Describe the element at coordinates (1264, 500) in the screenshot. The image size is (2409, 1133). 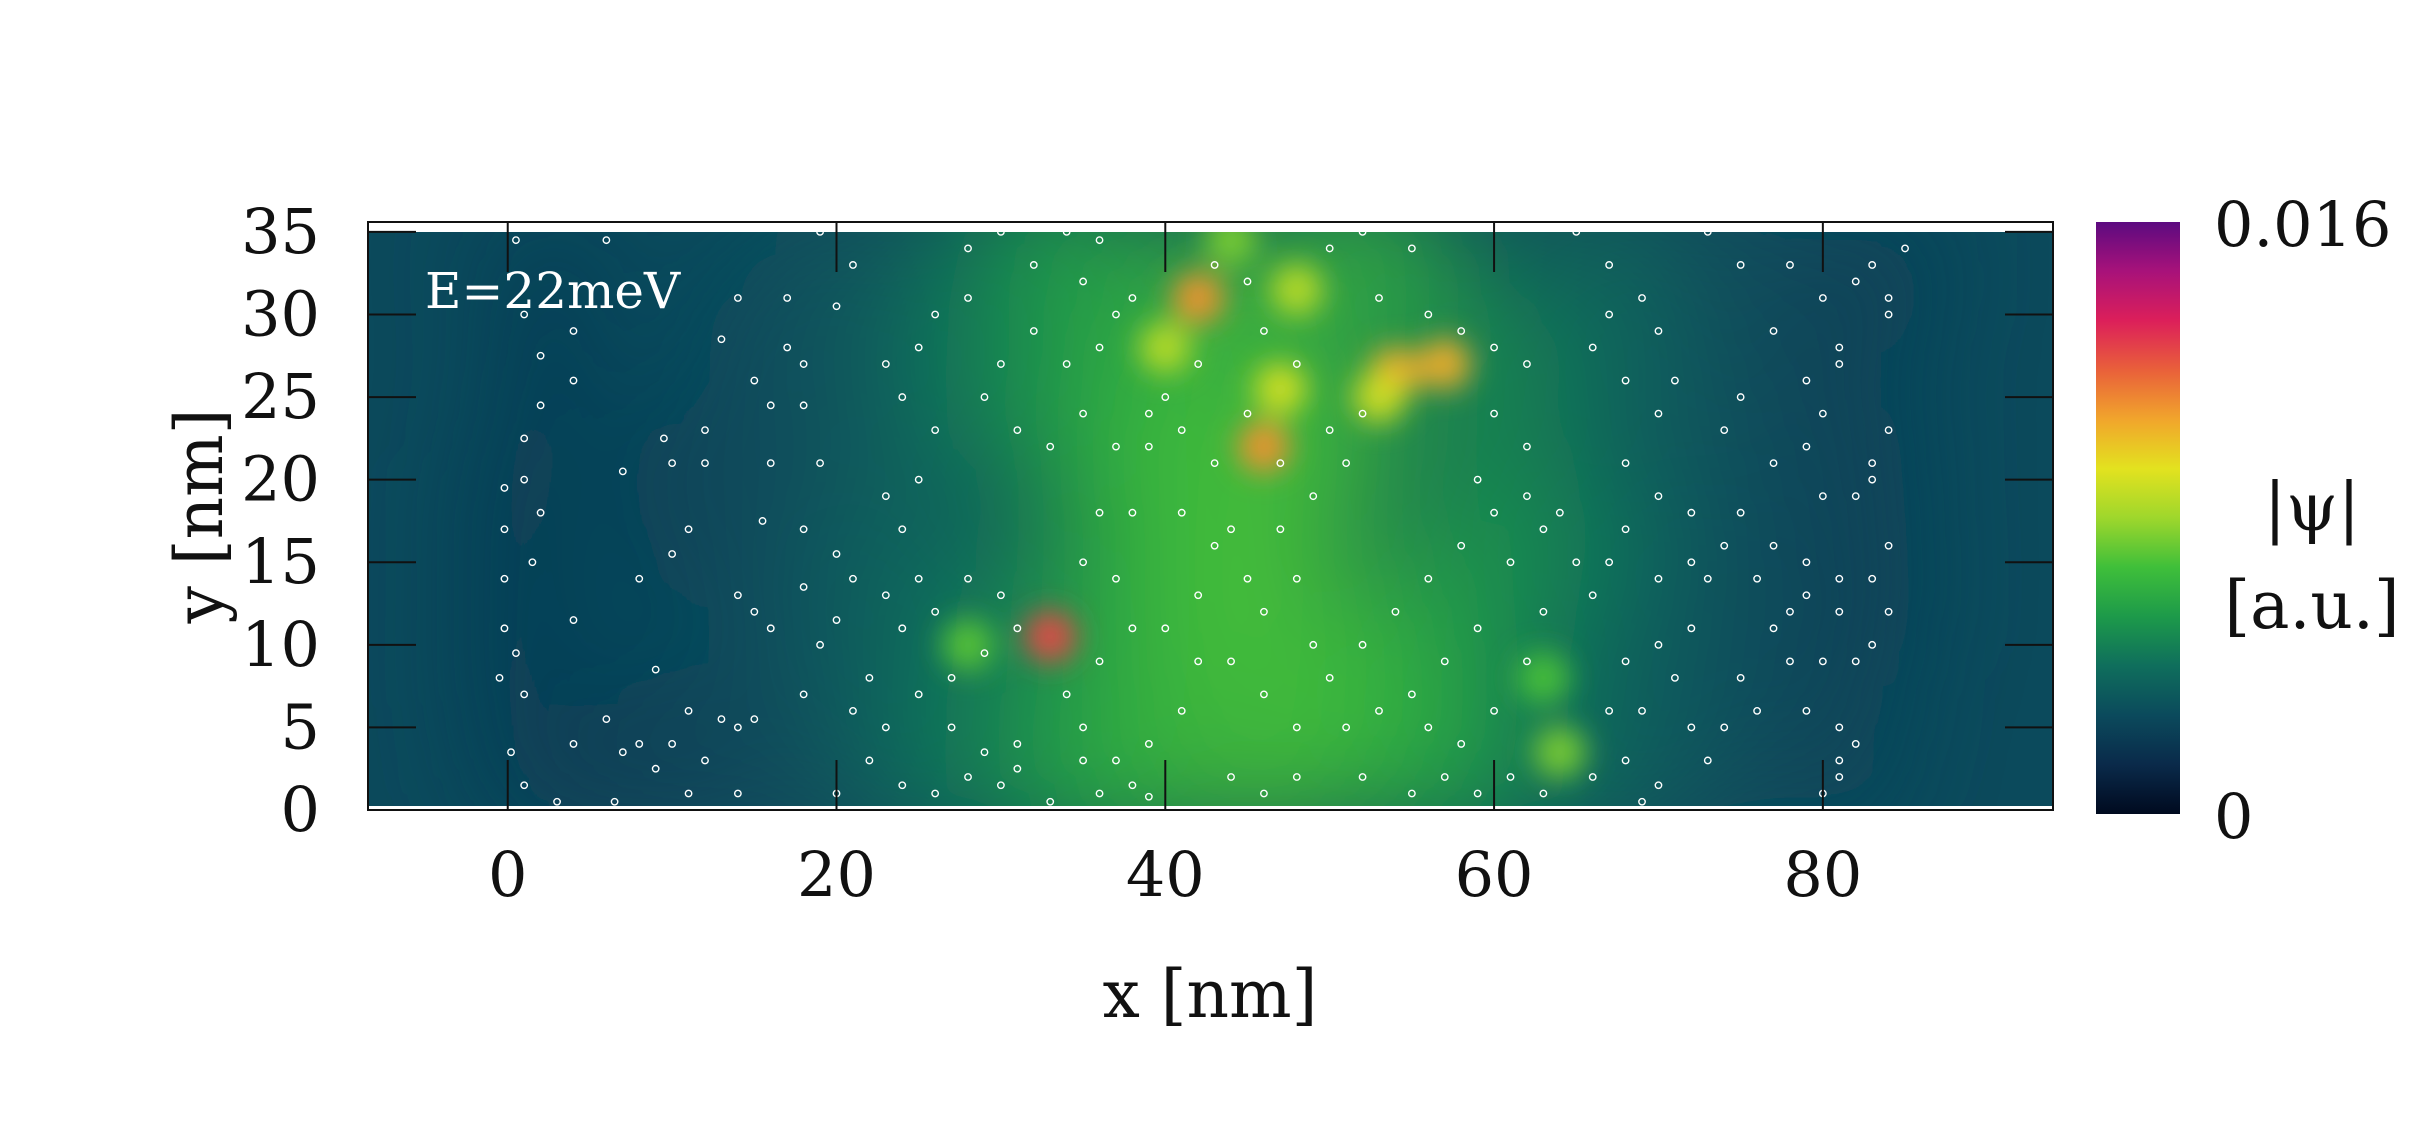
I see `hotspot-layer` at that location.